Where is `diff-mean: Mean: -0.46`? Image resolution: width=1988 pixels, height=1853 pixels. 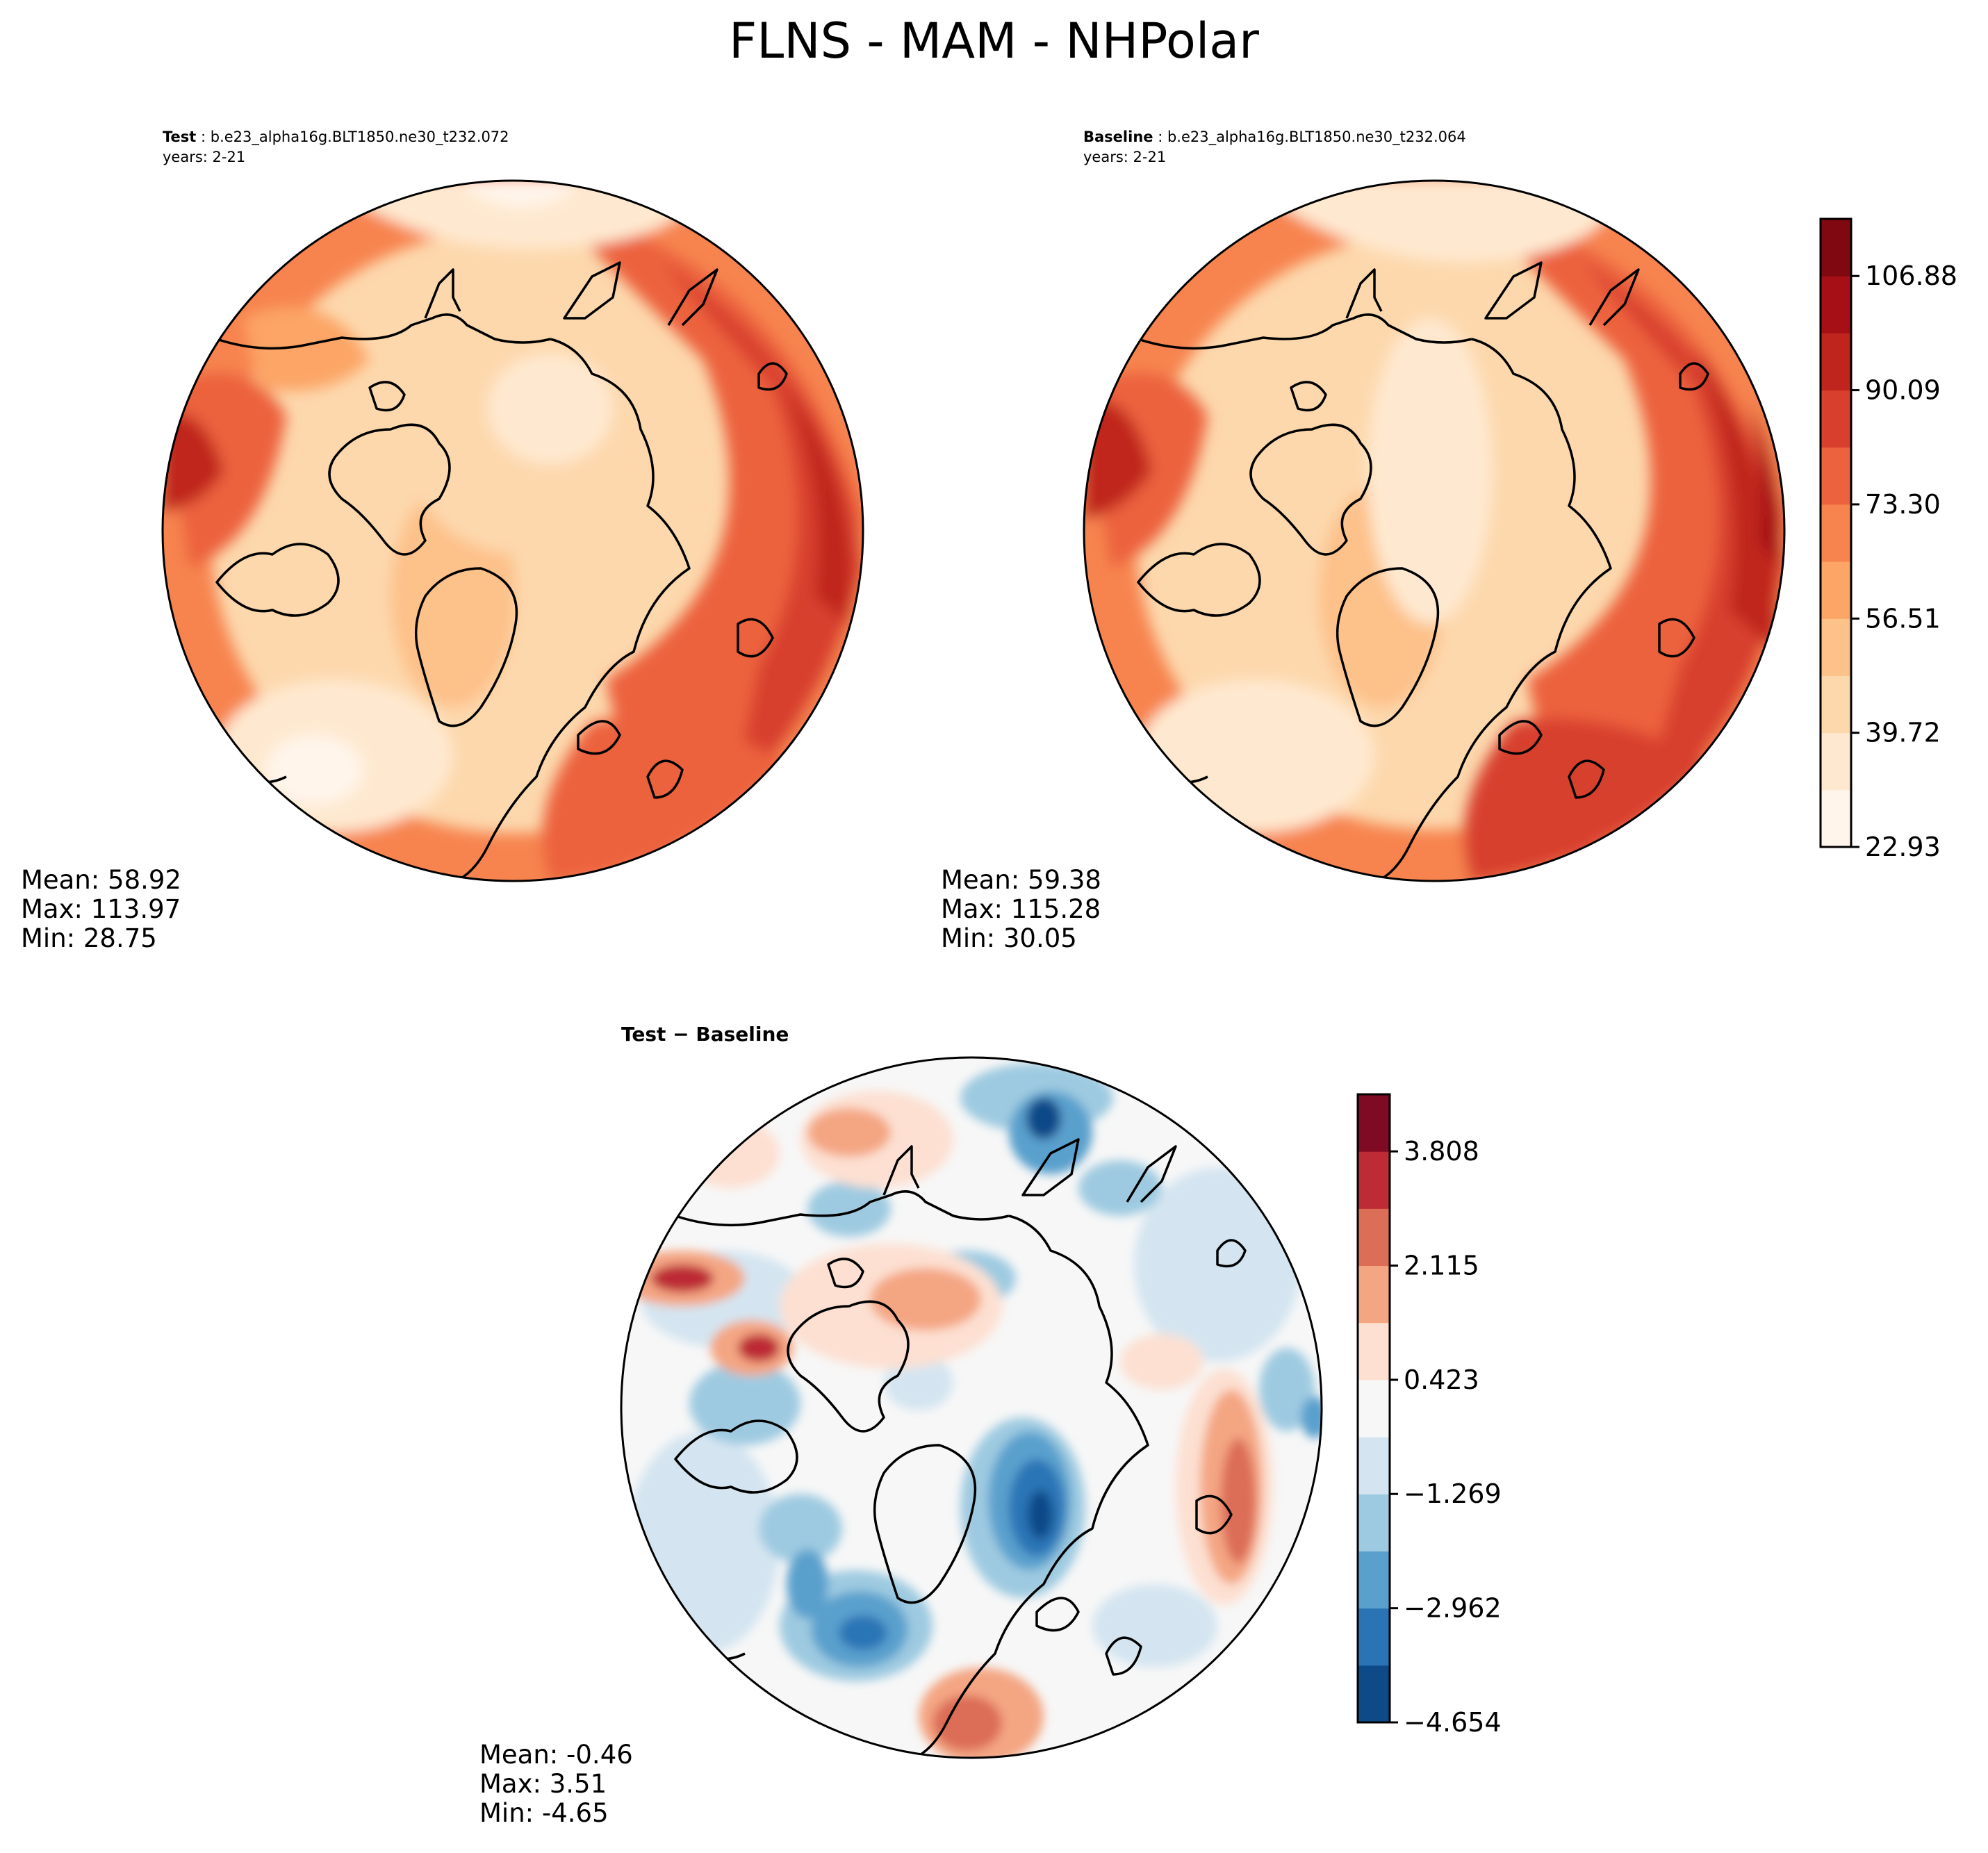 diff-mean: Mean: -0.46 is located at coordinates (556, 1755).